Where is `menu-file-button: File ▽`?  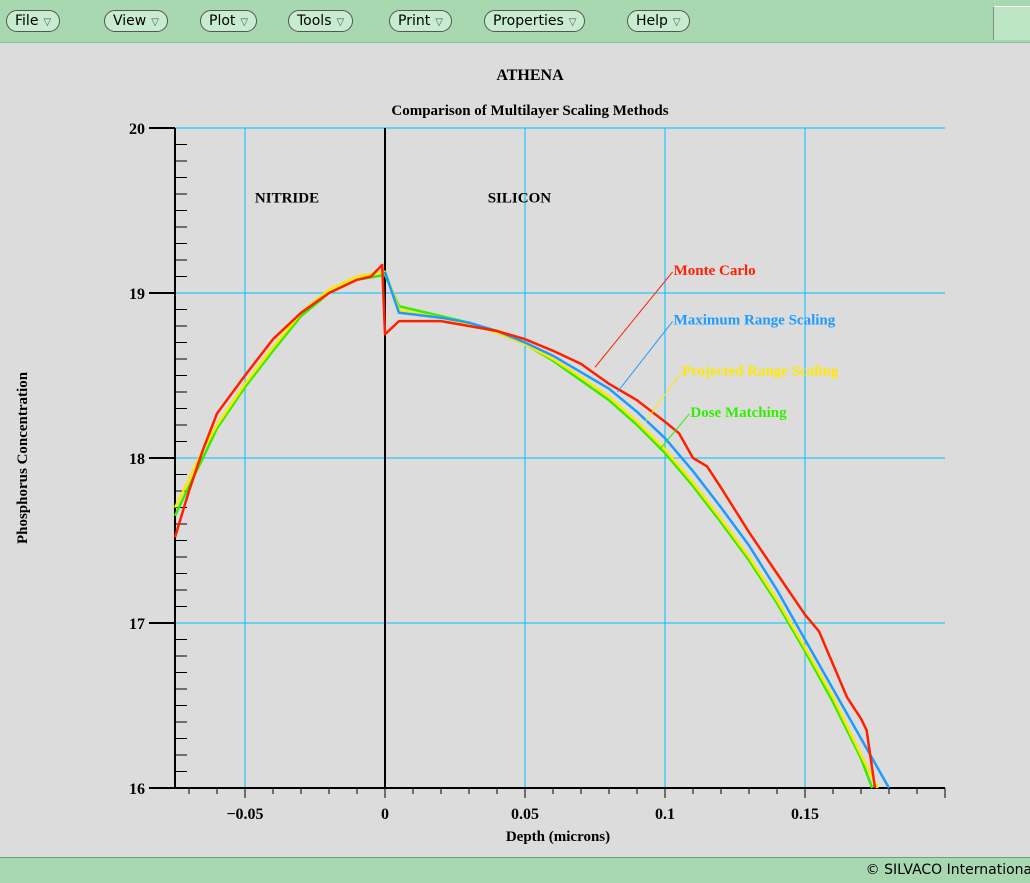
menu-file-button: File ▽ is located at coordinates (33, 21).